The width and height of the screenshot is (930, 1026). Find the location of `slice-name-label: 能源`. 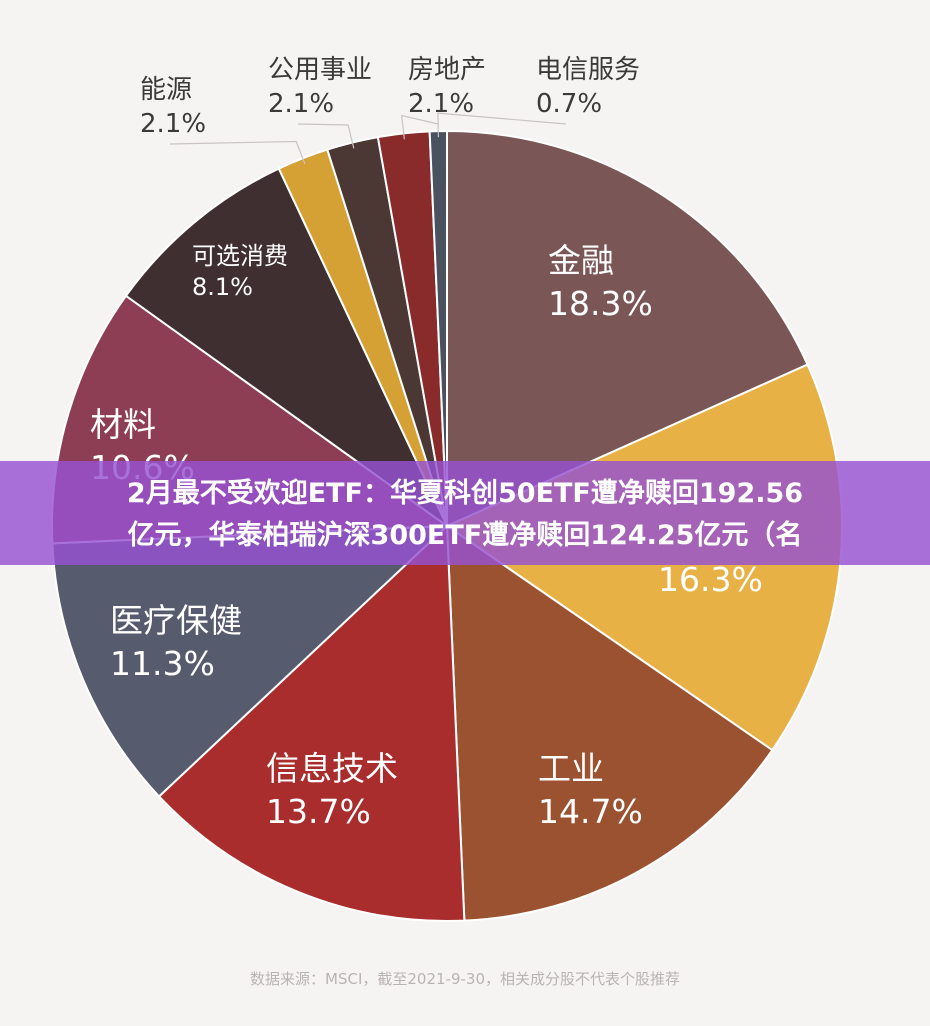

slice-name-label: 能源 is located at coordinates (166, 90).